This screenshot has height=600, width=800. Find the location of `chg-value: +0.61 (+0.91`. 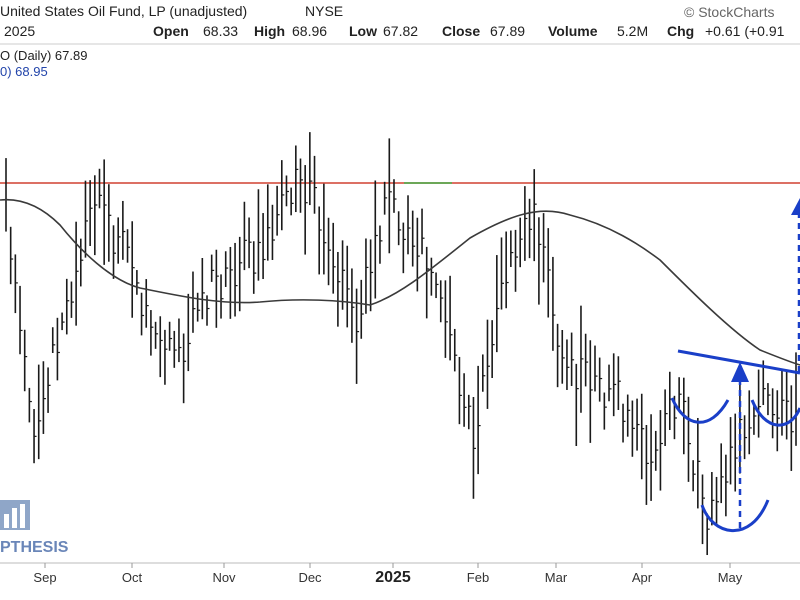

chg-value: +0.61 (+0.91 is located at coordinates (745, 31).